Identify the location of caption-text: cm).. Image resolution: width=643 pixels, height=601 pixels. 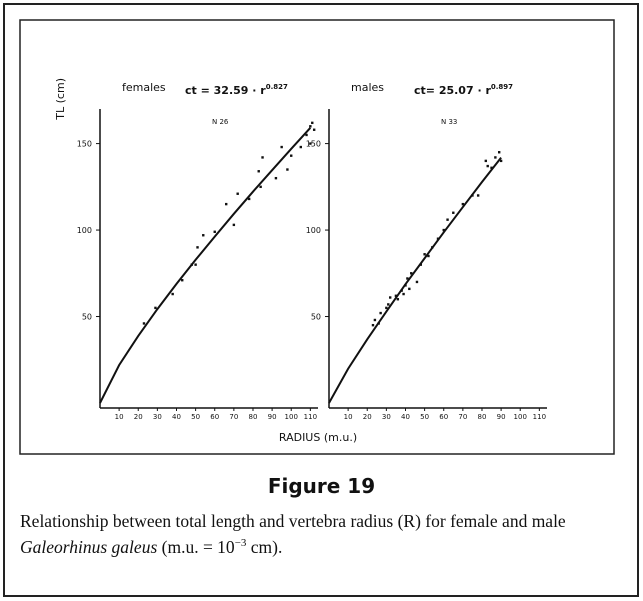
(264, 546).